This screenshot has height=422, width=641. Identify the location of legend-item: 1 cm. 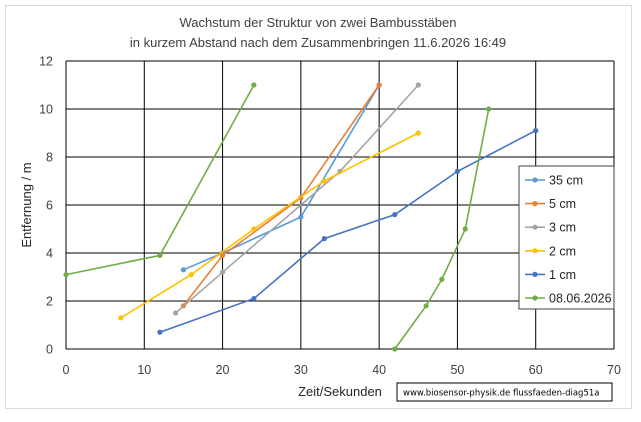
(550, 275).